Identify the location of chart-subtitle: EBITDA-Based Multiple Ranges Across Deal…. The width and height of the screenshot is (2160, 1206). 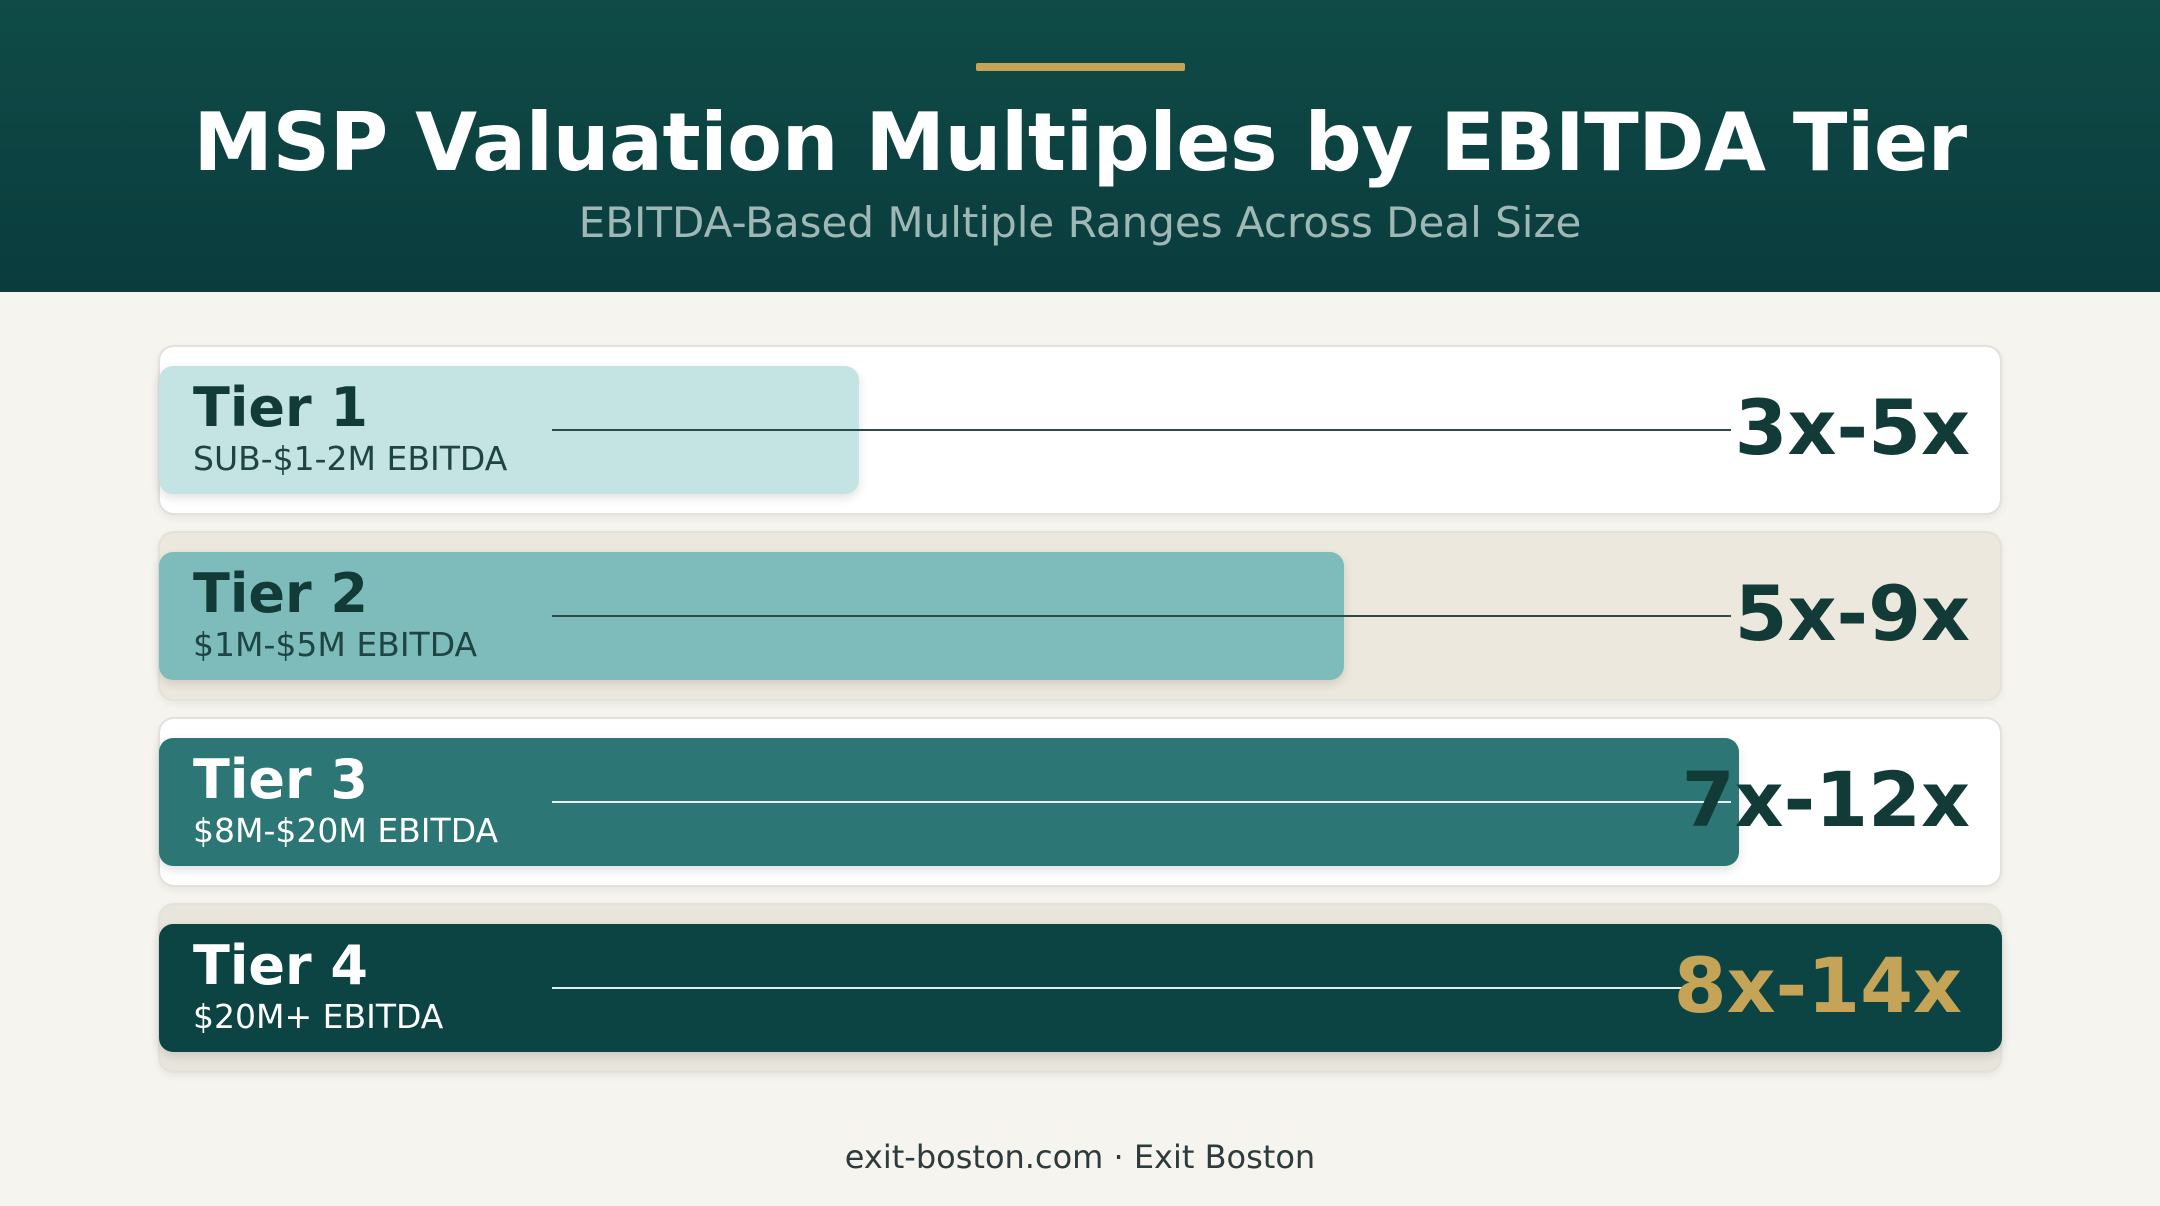
(1080, 222).